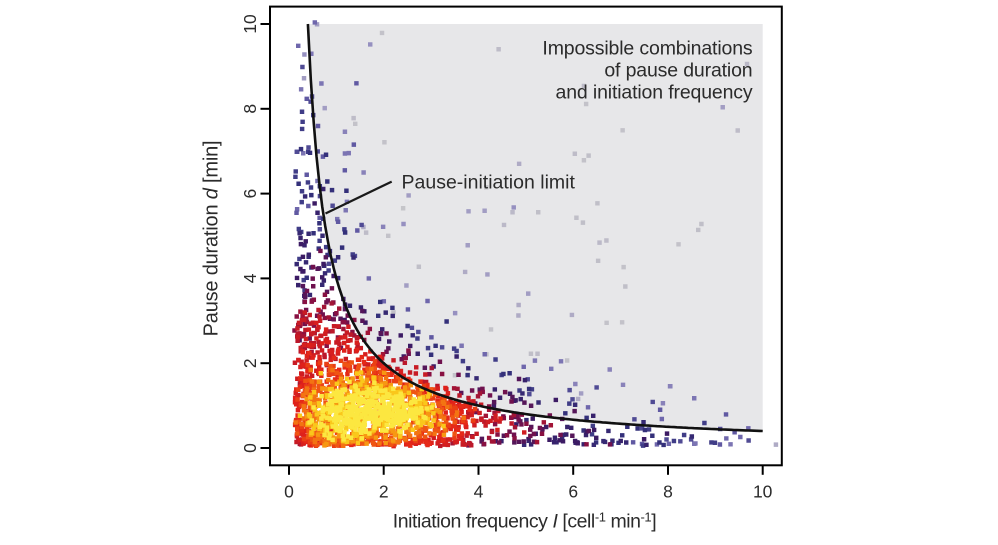 The height and width of the screenshot is (545, 998). Describe the element at coordinates (678, 71) in the screenshot. I see `svg-text: of pause duration` at that location.